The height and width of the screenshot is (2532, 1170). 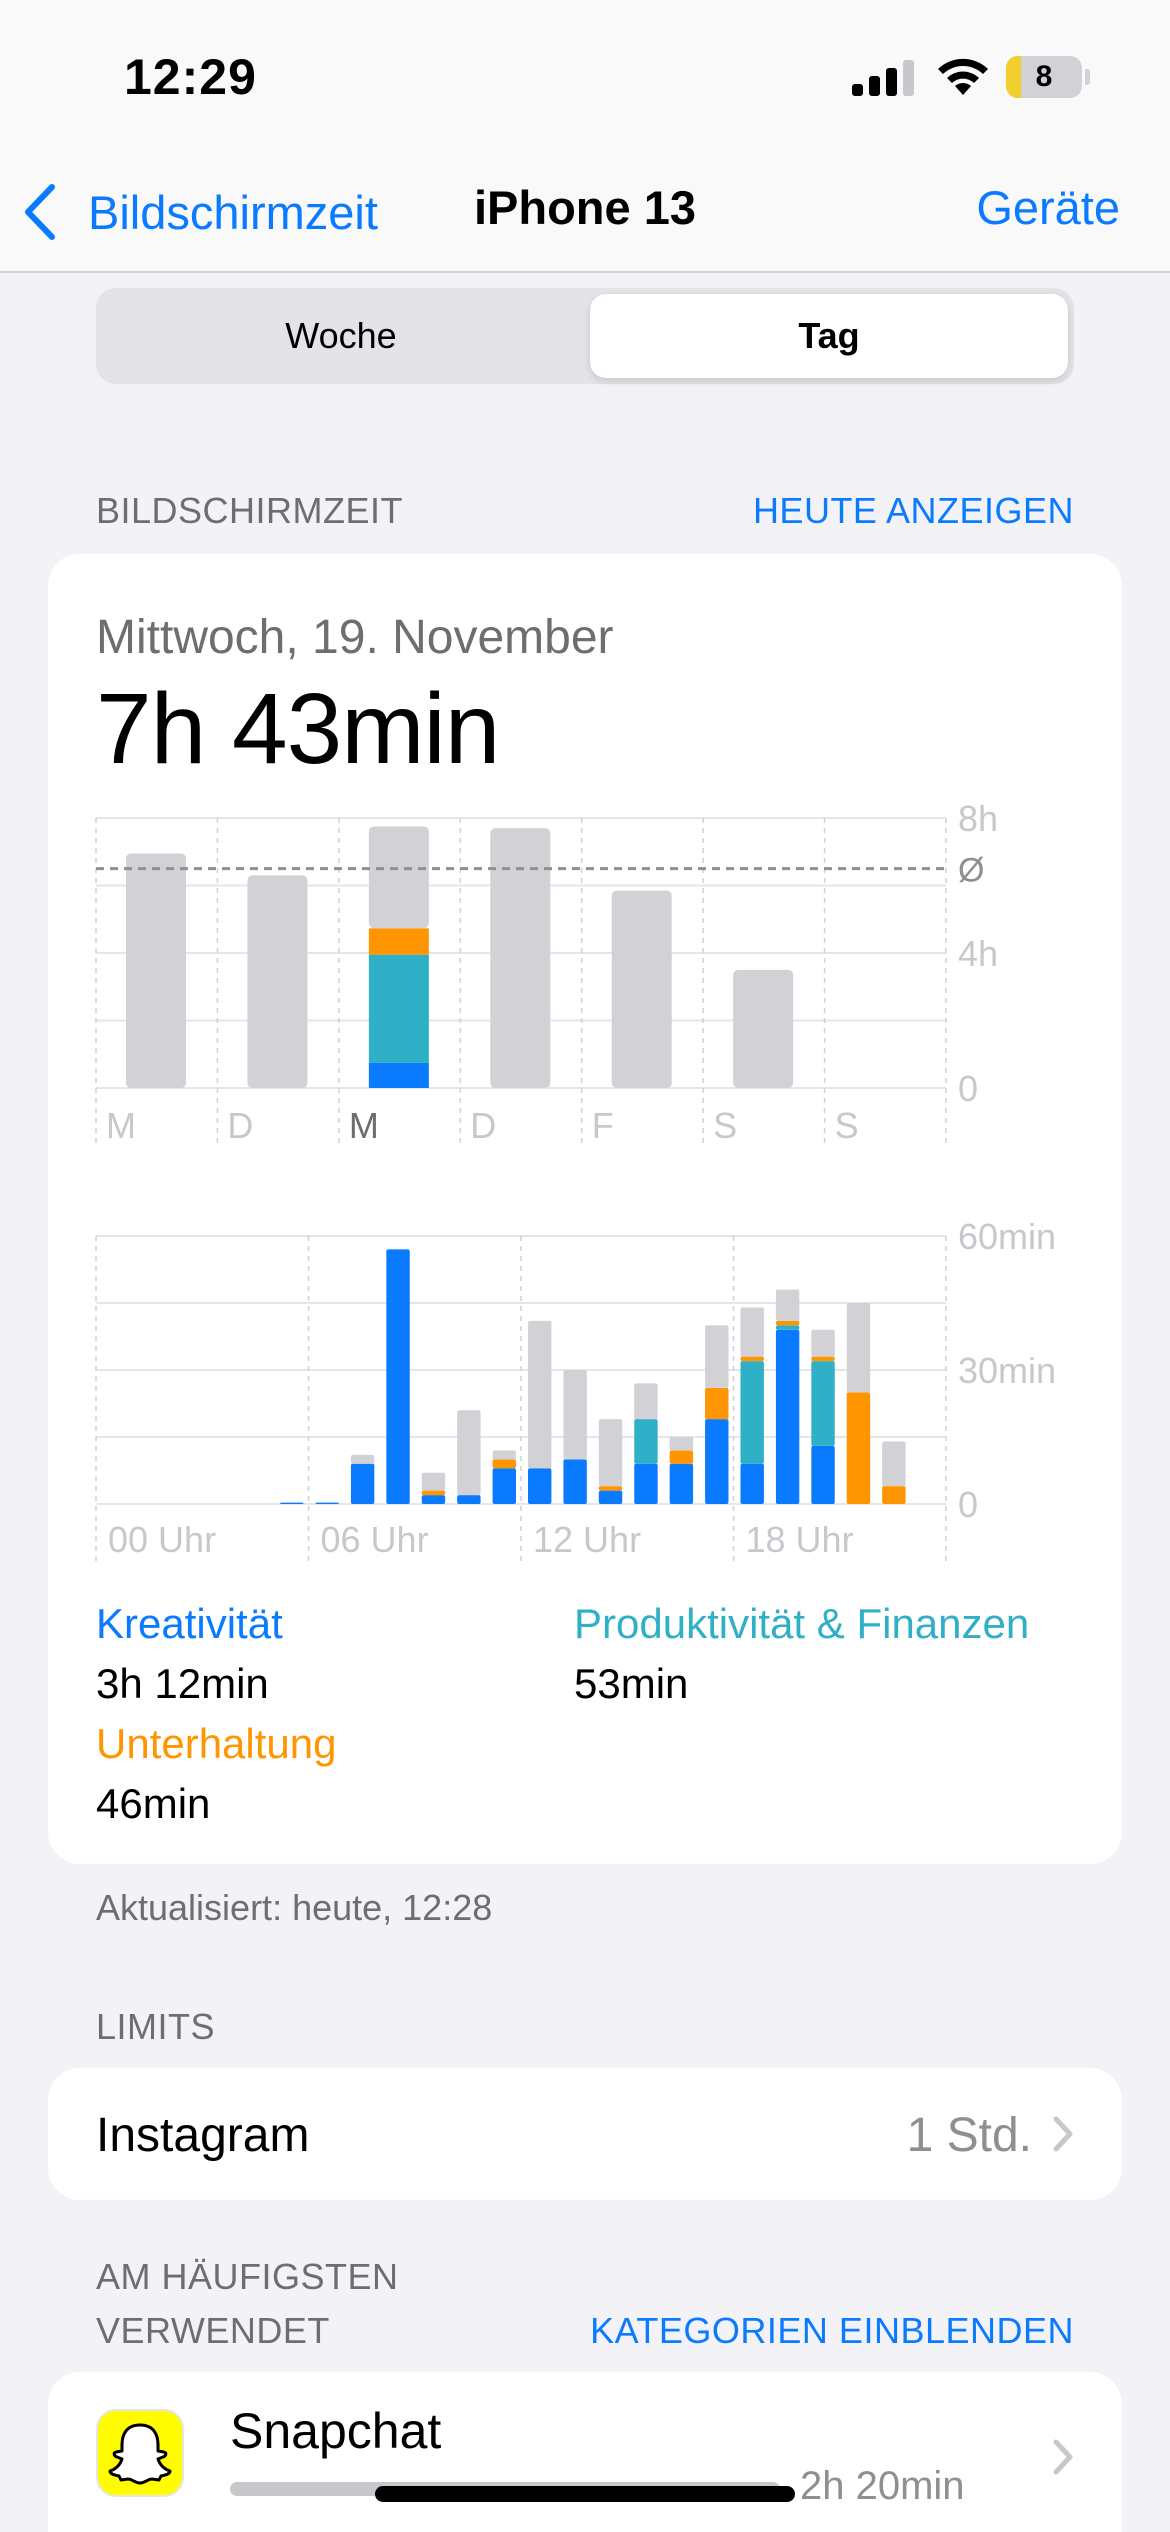 I want to click on bar-segment-productivity, so click(x=398, y=1008).